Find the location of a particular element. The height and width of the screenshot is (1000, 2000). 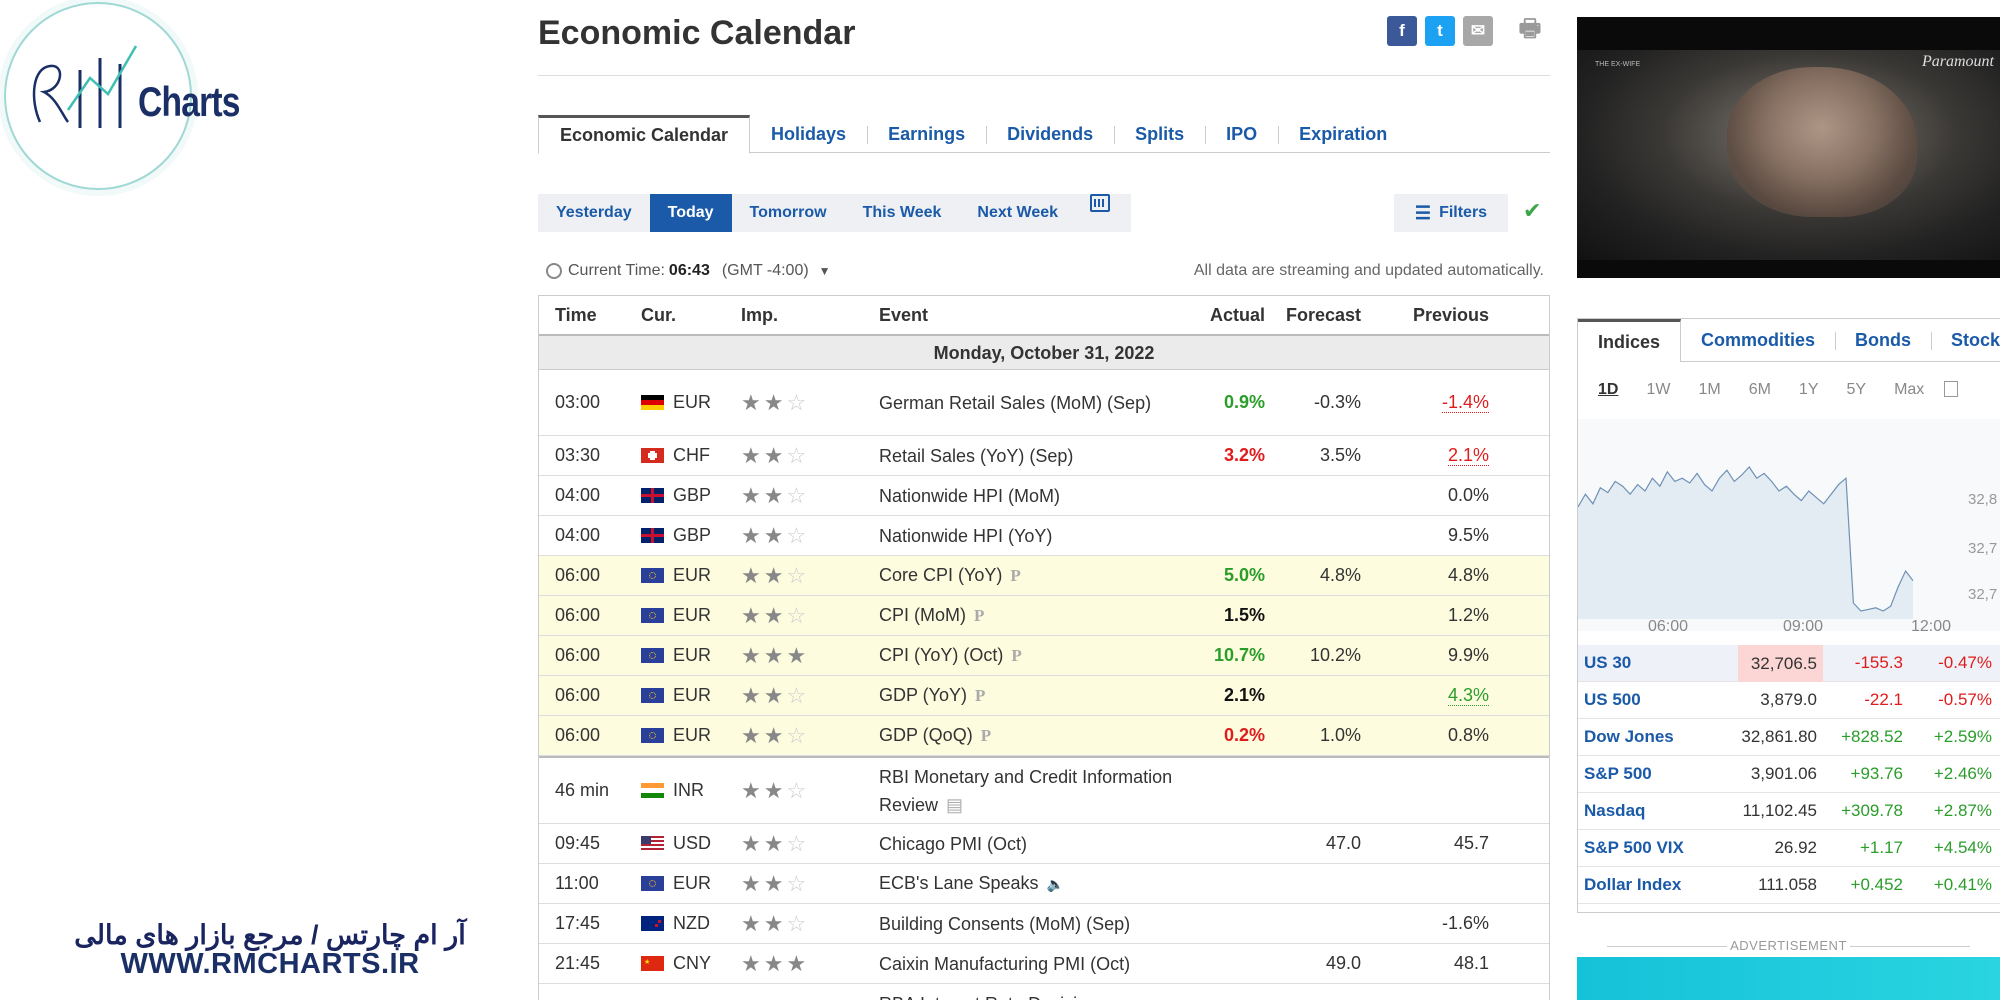

video-ad: THE EX-WIFE Paramount is located at coordinates (1788, 147).